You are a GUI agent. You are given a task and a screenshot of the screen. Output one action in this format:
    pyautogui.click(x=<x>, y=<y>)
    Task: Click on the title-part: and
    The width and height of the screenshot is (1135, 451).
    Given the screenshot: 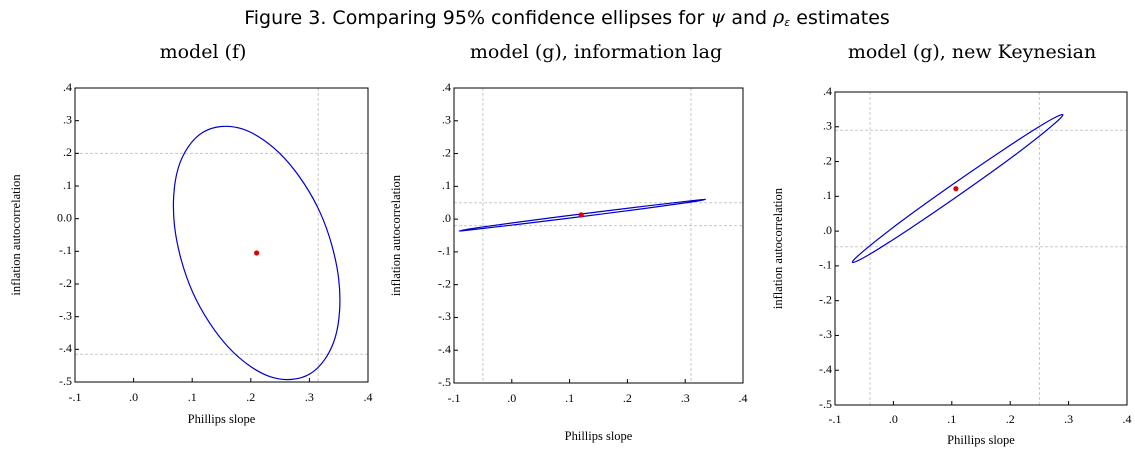 What is the action you would take?
    pyautogui.click(x=749, y=18)
    